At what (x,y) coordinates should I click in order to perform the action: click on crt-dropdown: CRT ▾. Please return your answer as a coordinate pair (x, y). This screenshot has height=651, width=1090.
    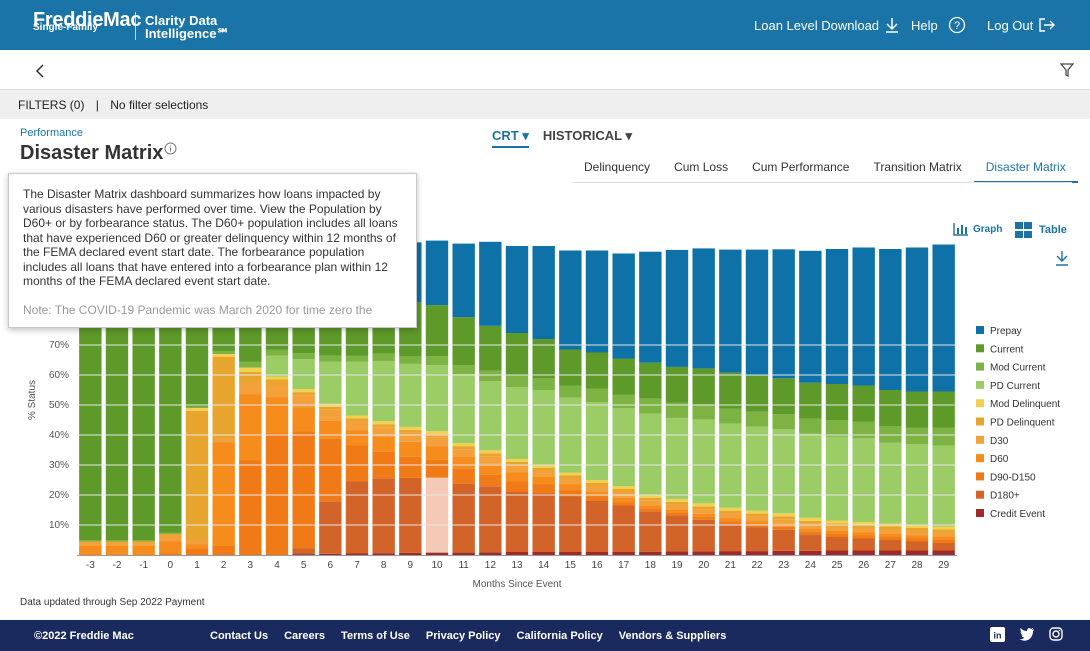
    Looking at the image, I should click on (510, 138).